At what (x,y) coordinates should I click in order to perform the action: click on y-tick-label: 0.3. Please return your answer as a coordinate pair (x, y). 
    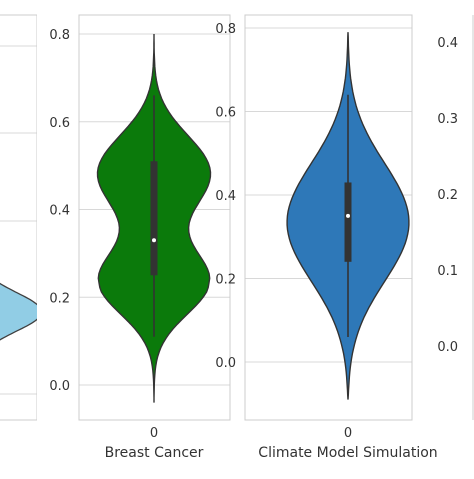
    Looking at the image, I should click on (447, 119).